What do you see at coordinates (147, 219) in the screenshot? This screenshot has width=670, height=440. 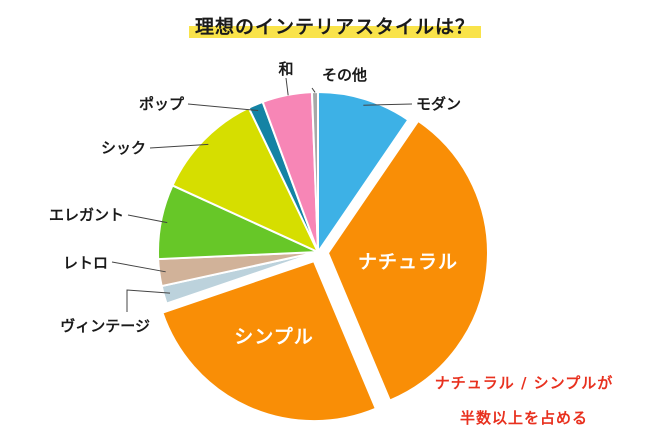 I see `leader-line-elegant` at bounding box center [147, 219].